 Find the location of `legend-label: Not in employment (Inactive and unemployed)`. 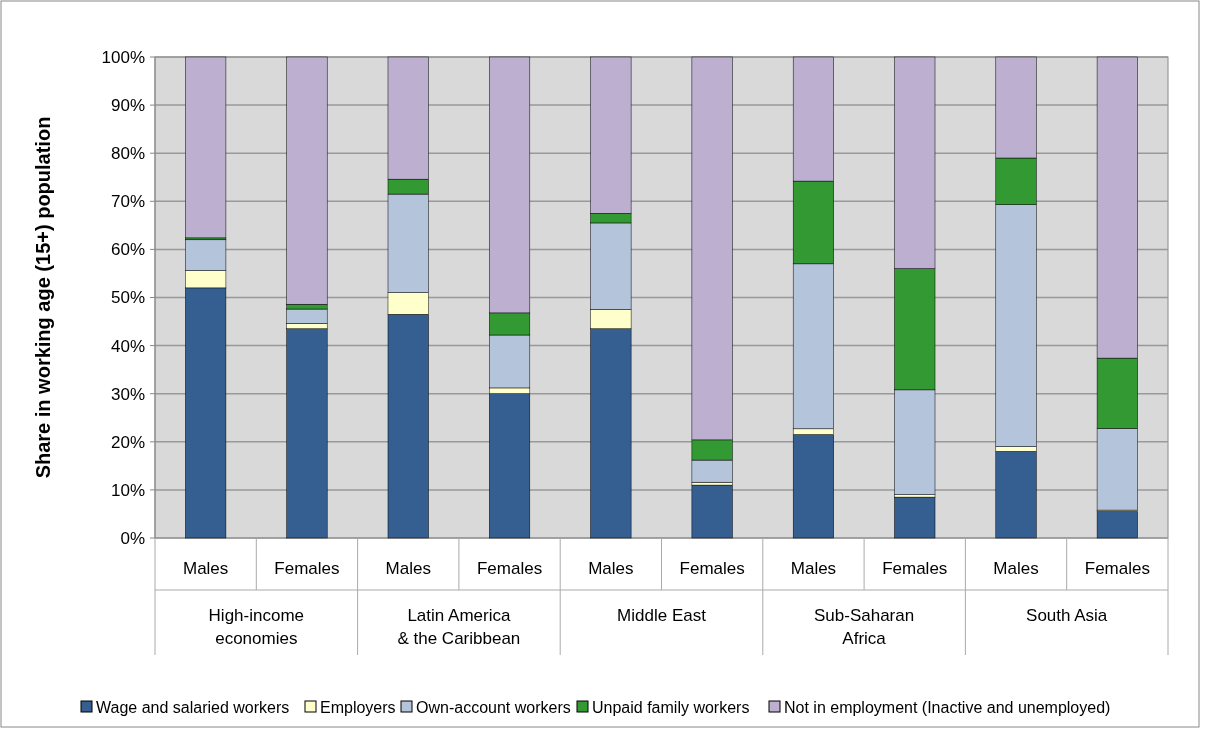

legend-label: Not in employment (Inactive and unemployed) is located at coordinates (947, 707).